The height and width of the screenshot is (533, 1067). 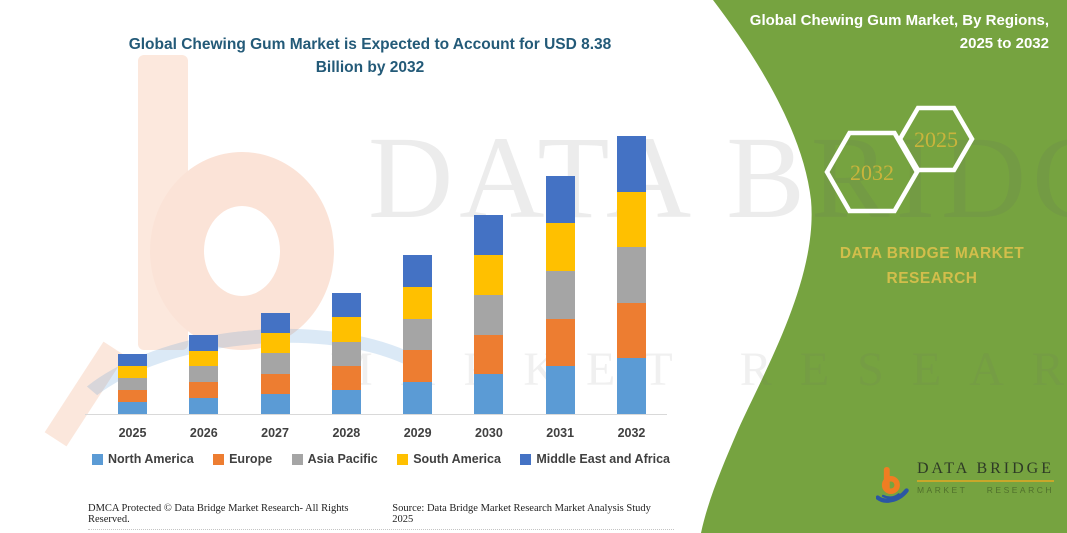 I want to click on bar-segment-2026-europe, so click(x=204, y=390).